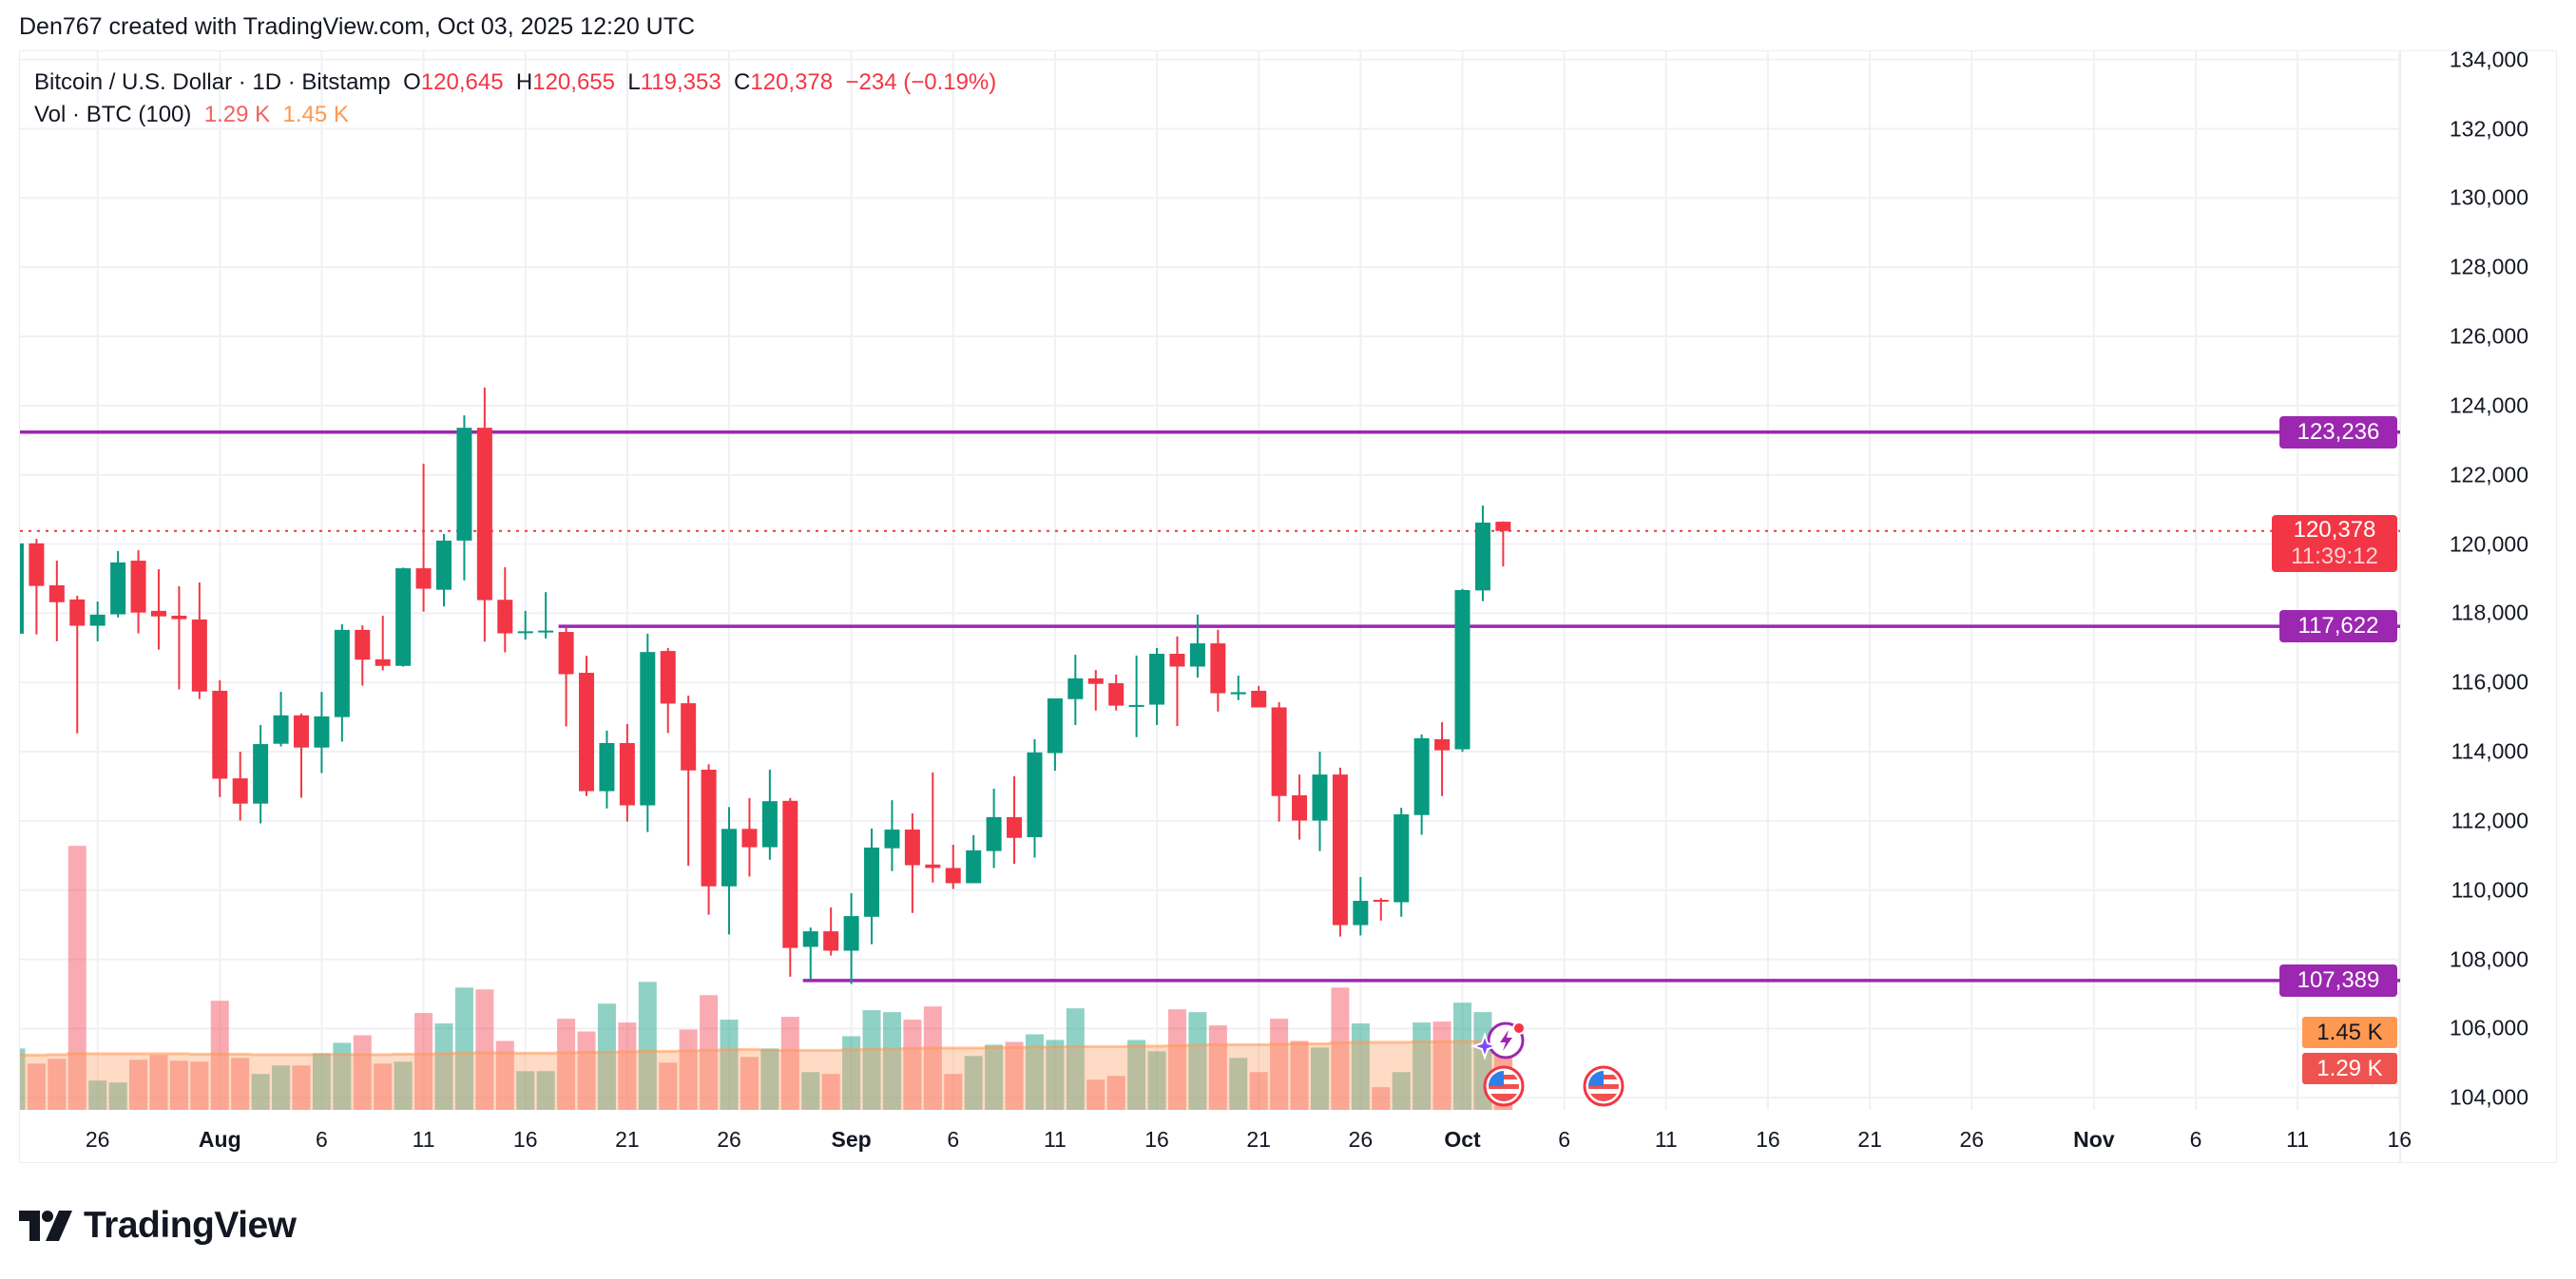 This screenshot has width=2576, height=1279. Describe the element at coordinates (190, 1225) in the screenshot. I see `logo-text: TradingView` at that location.